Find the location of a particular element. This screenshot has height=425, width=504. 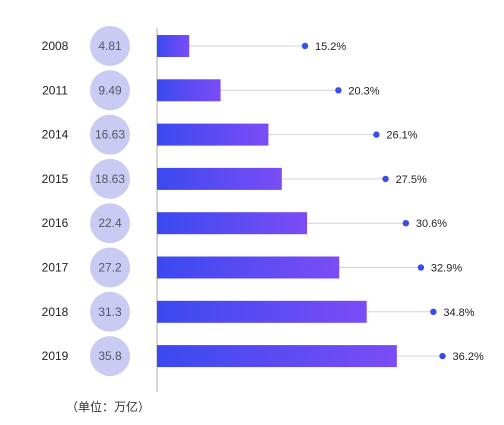

category-label: 2014 is located at coordinates (55, 135).